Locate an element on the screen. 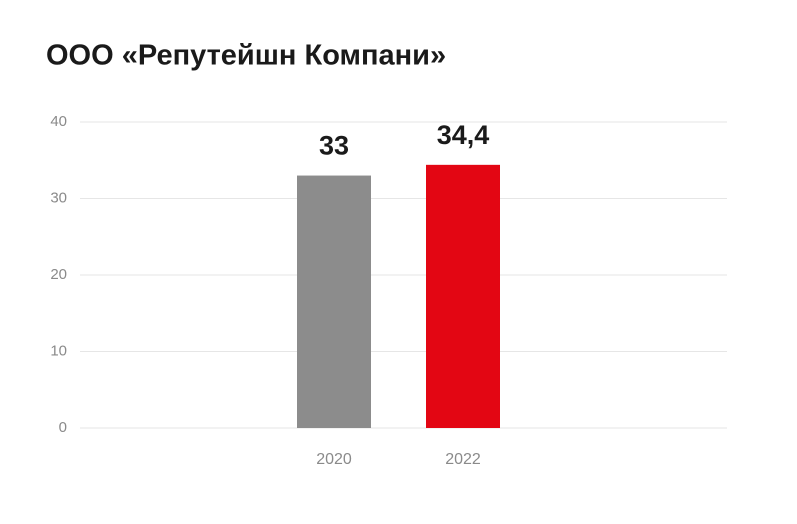 This screenshot has height=524, width=797. y-tick-label: 40 is located at coordinates (58, 121).